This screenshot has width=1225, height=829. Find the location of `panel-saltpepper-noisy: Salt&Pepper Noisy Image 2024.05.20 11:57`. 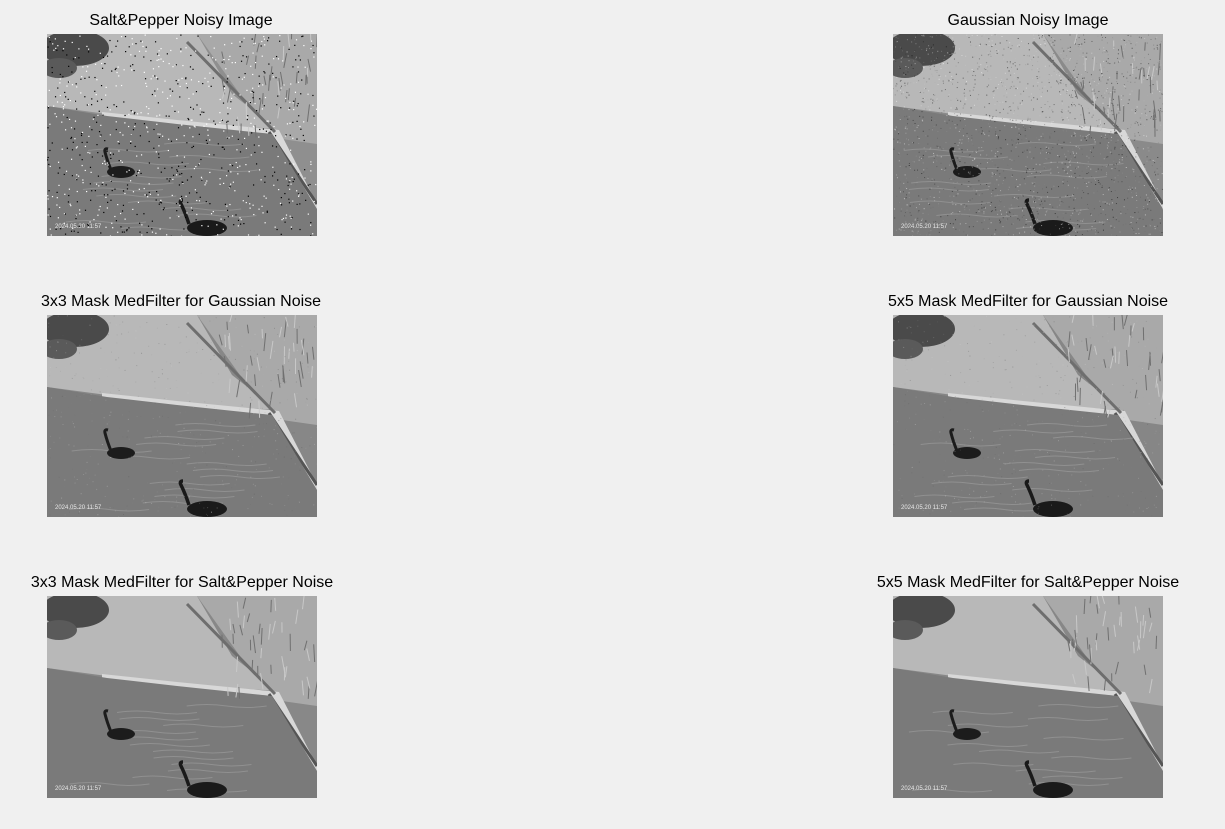

panel-saltpepper-noisy: Salt&Pepper Noisy Image 2024.05.20 11:57 is located at coordinates (190, 127).